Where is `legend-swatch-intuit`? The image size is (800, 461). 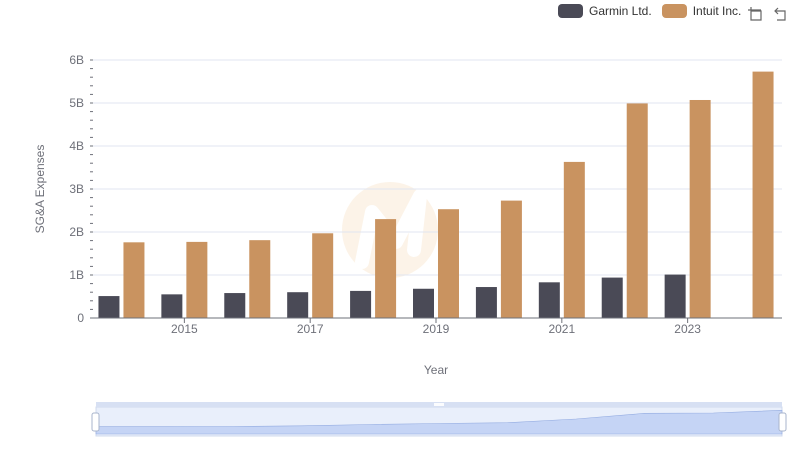 legend-swatch-intuit is located at coordinates (674, 11).